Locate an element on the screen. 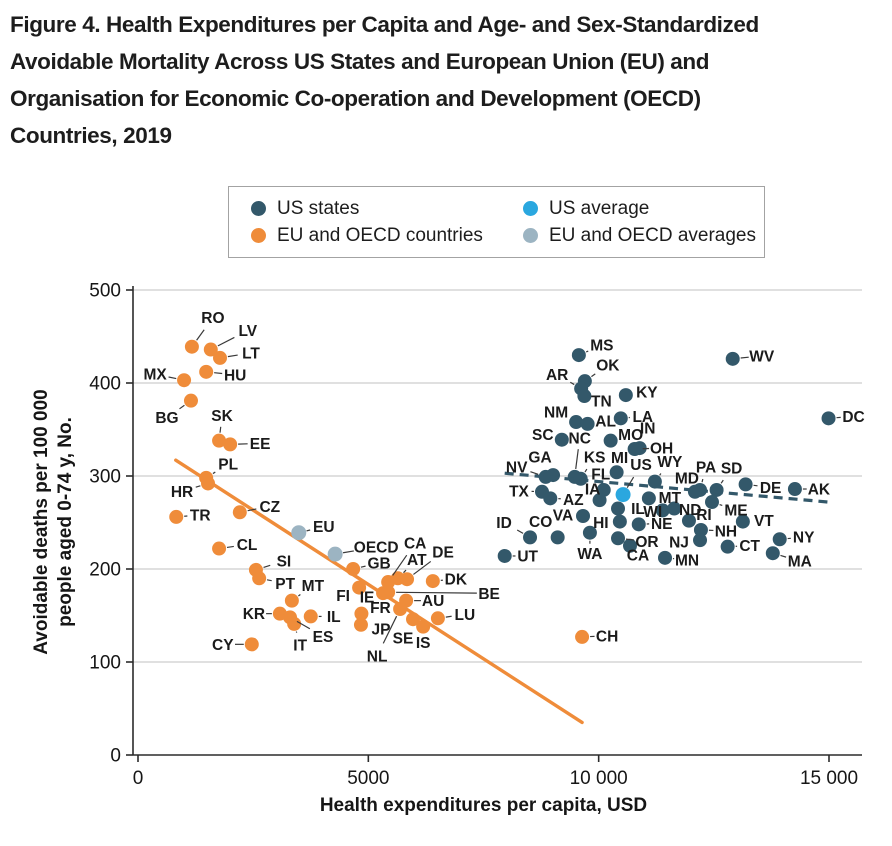  point-label-SC: SC is located at coordinates (543, 435).